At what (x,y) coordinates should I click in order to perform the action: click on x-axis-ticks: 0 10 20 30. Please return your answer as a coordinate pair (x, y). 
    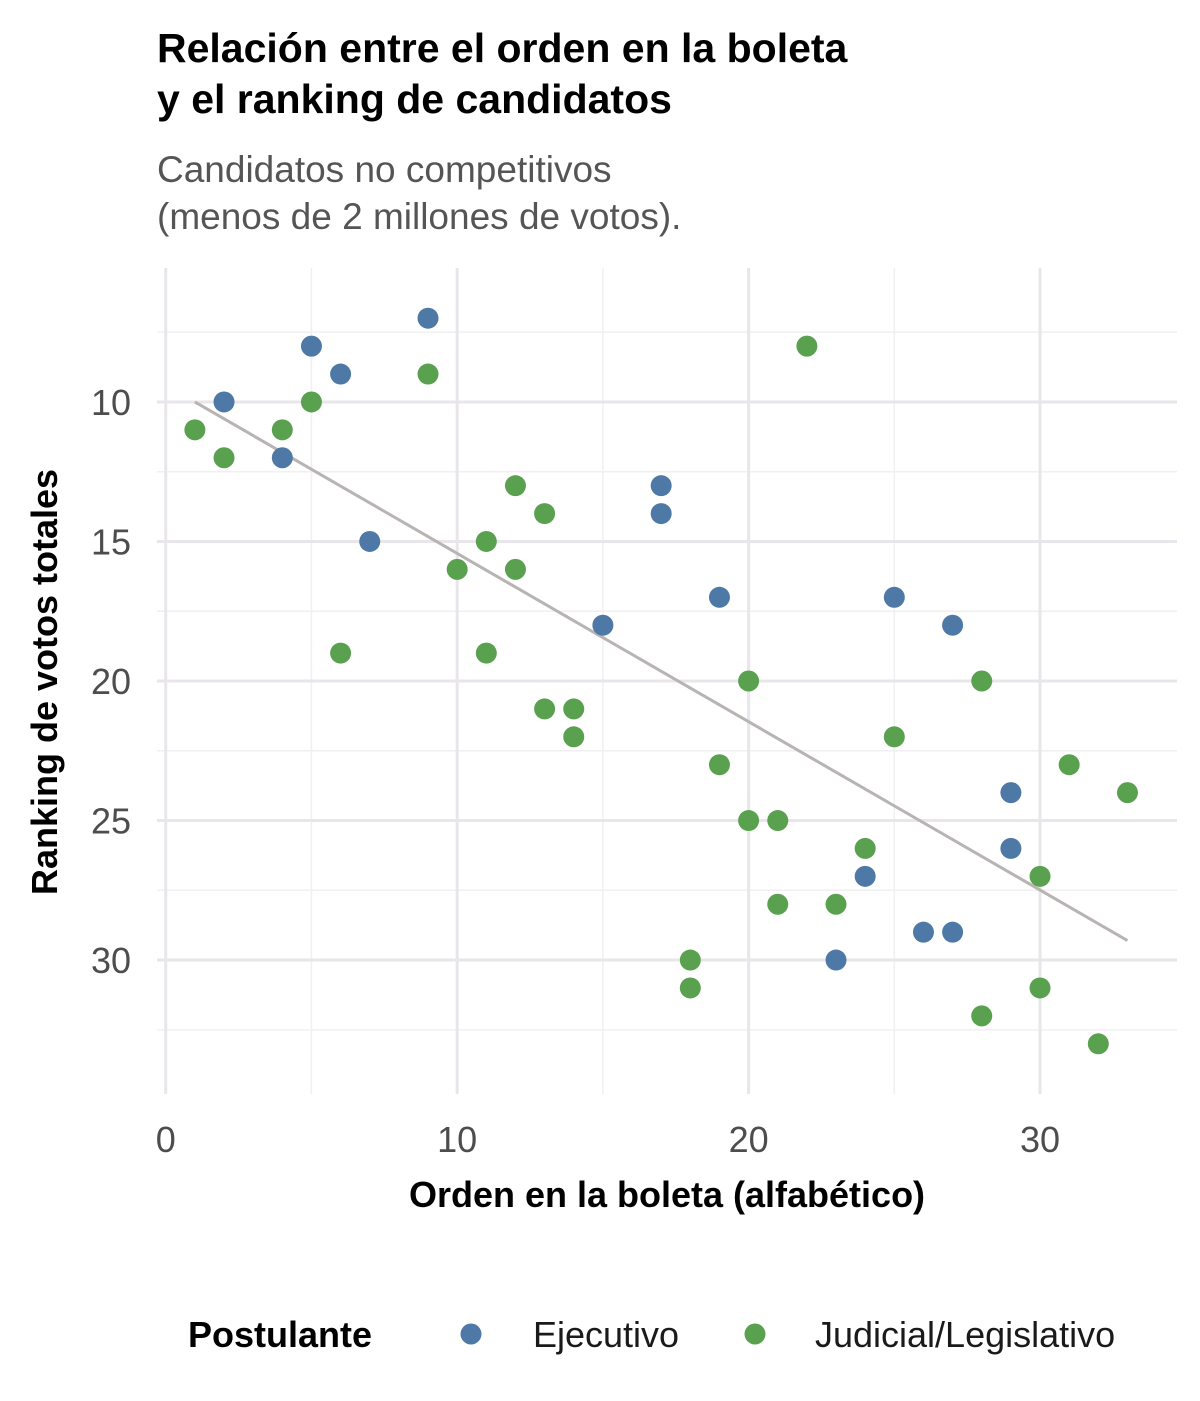
    Looking at the image, I should click on (608, 1139).